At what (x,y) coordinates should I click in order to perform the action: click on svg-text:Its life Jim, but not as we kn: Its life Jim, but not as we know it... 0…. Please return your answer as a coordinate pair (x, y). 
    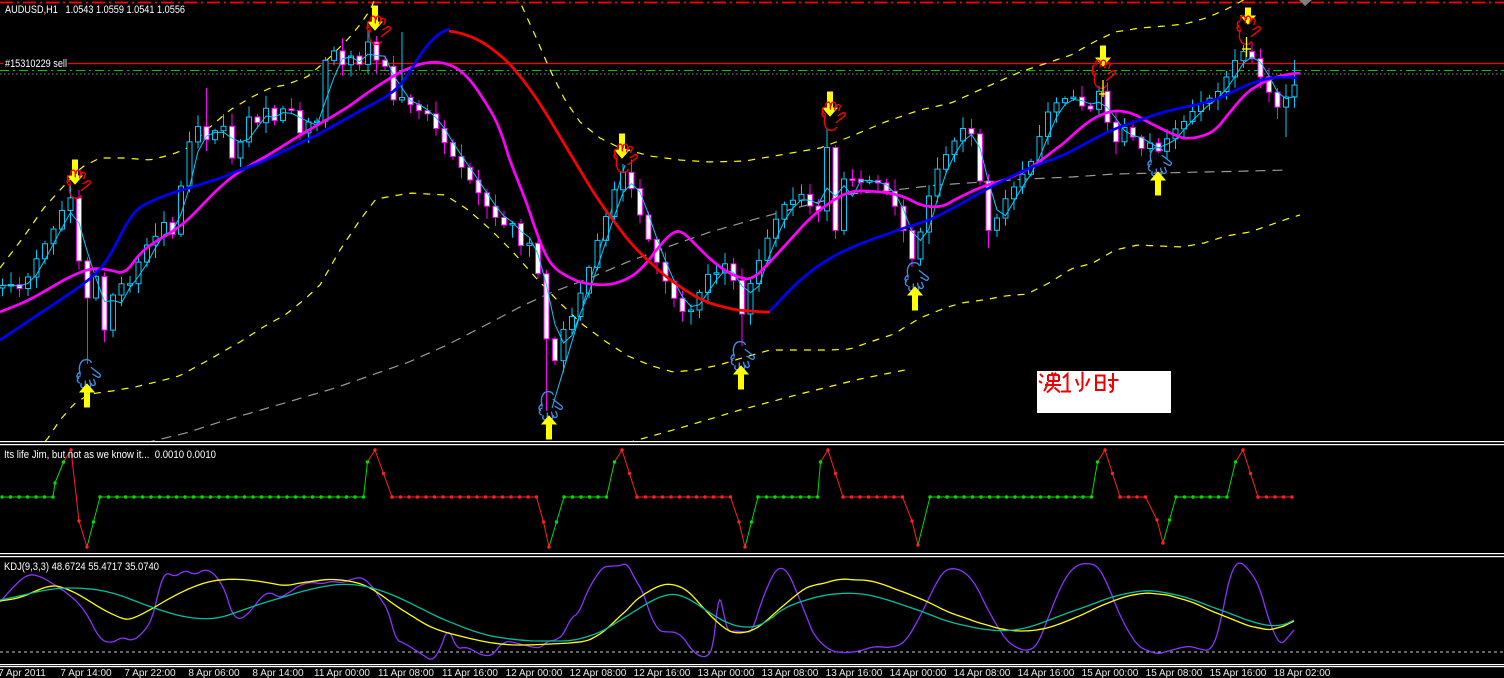
    Looking at the image, I should click on (110, 455).